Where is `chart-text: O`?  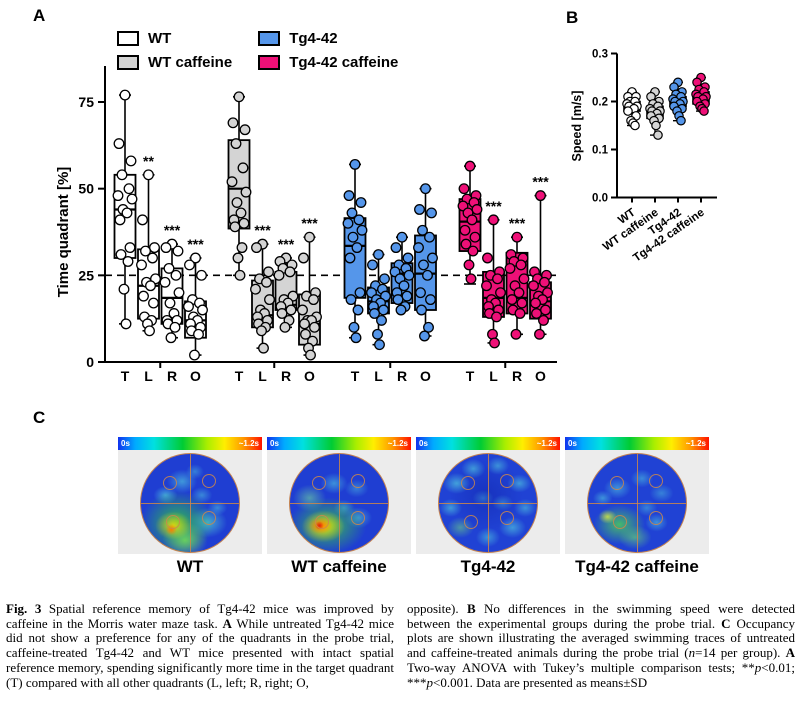 chart-text: O is located at coordinates (309, 376).